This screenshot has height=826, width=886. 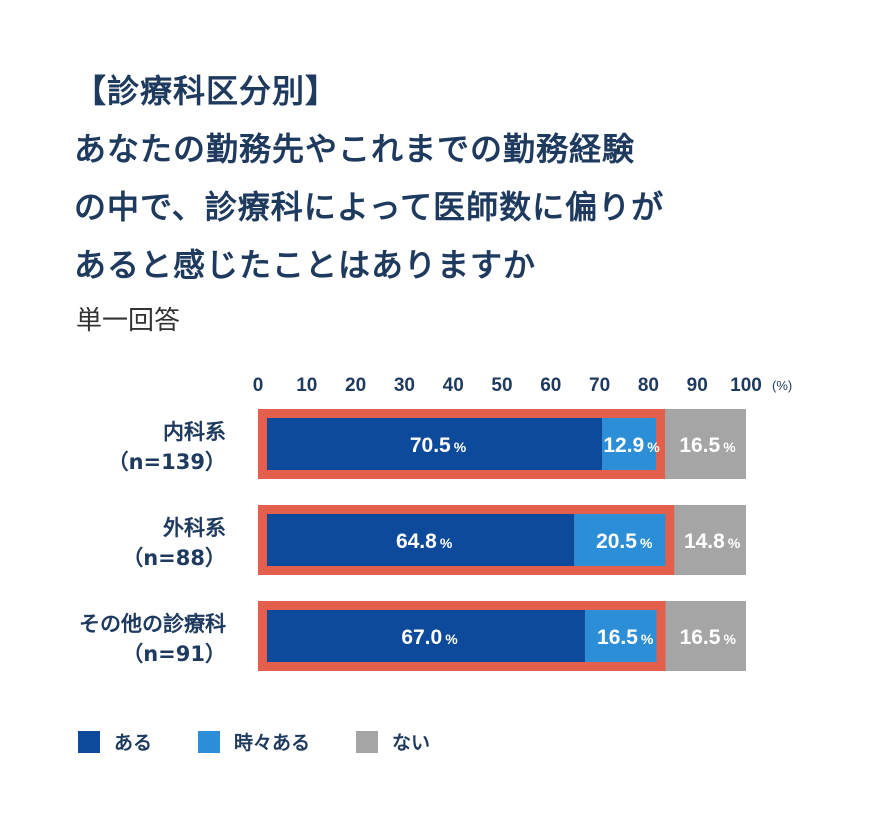 I want to click on x-unit-label: (%), so click(x=782, y=385).